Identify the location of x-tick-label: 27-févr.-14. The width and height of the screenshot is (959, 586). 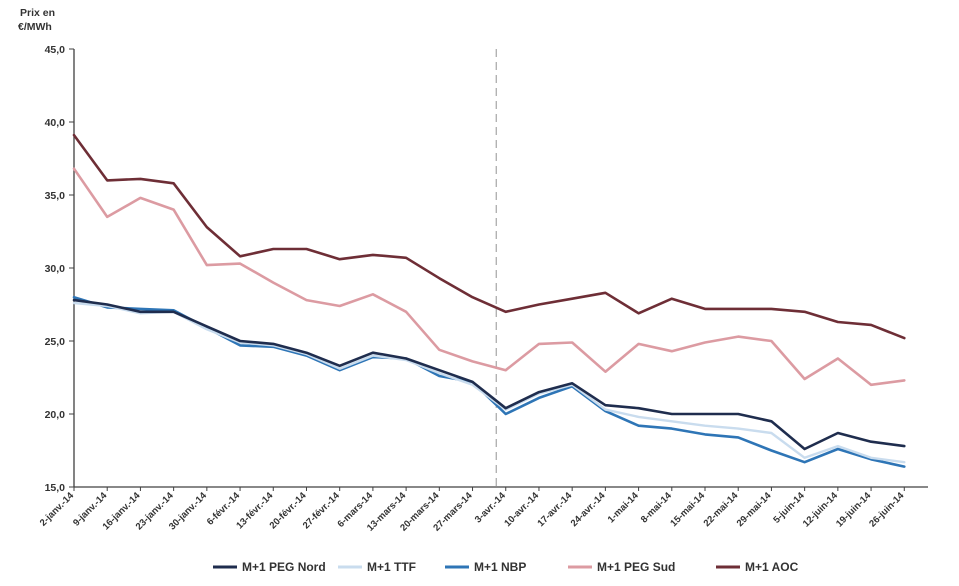
(322, 511).